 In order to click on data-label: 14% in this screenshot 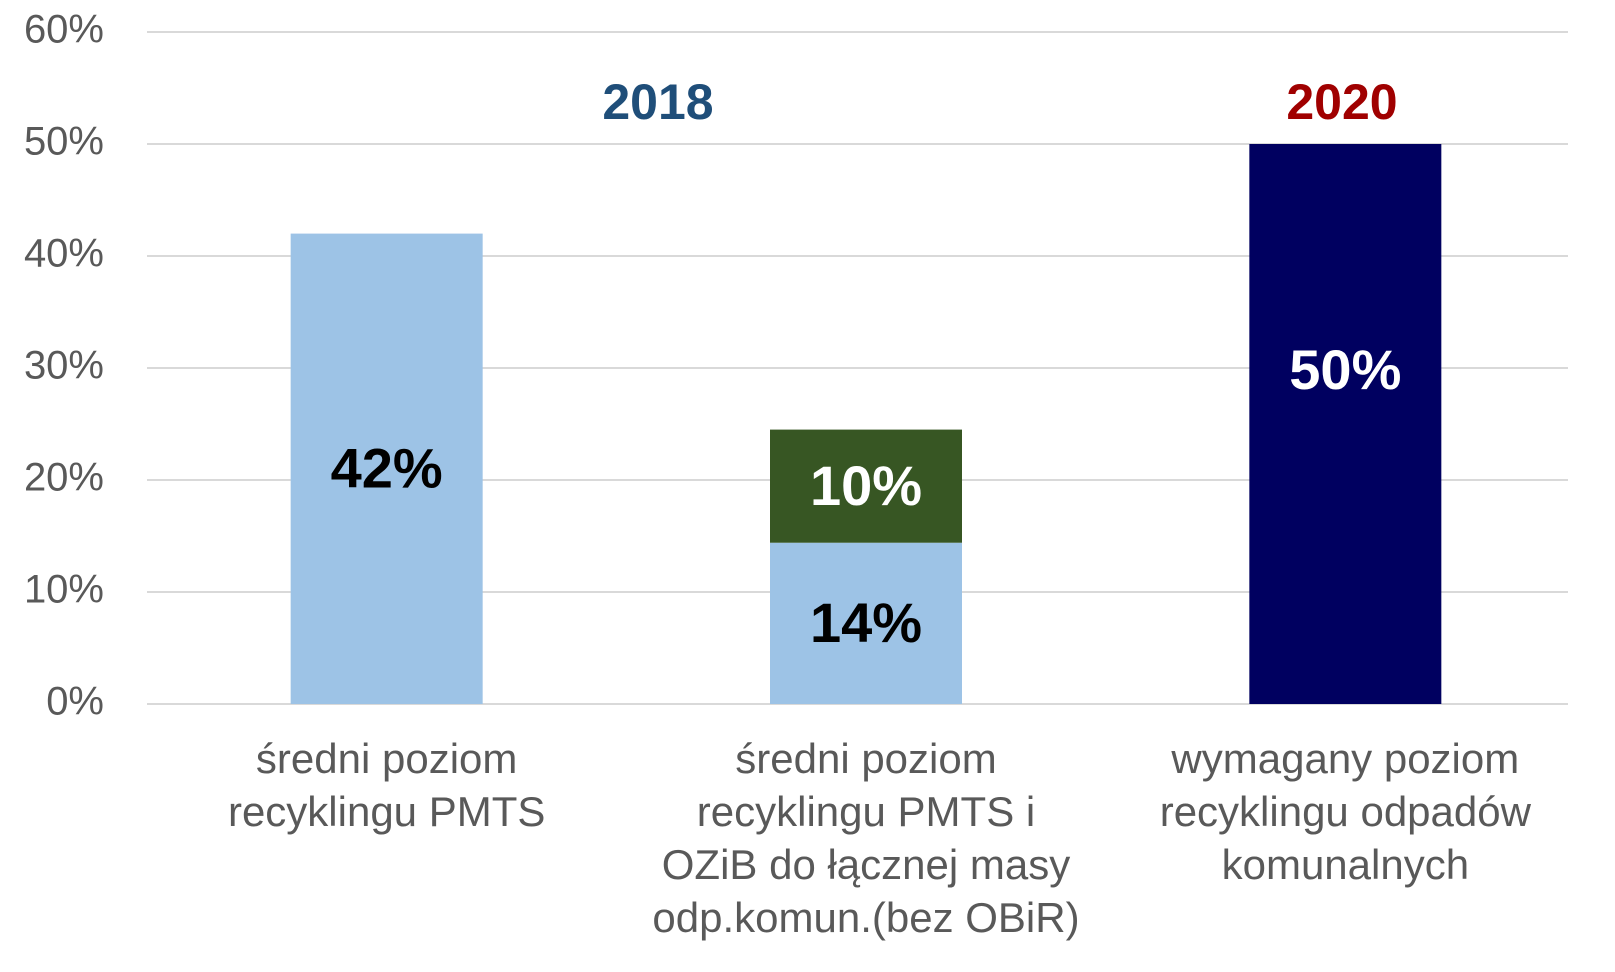, I will do `click(866, 622)`.